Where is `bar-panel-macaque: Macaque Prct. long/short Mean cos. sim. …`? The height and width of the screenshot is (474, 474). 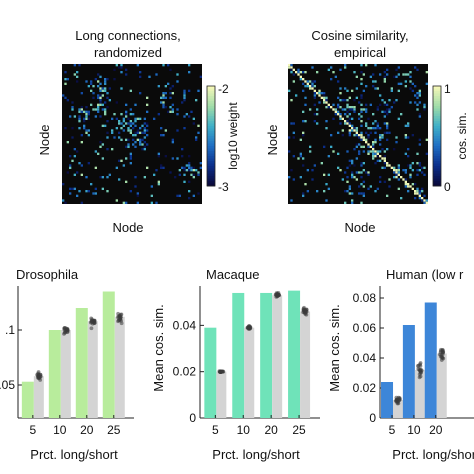
bar-panel-macaque: Macaque Prct. long/short Mean cos. sim. … is located at coordinates (235, 364).